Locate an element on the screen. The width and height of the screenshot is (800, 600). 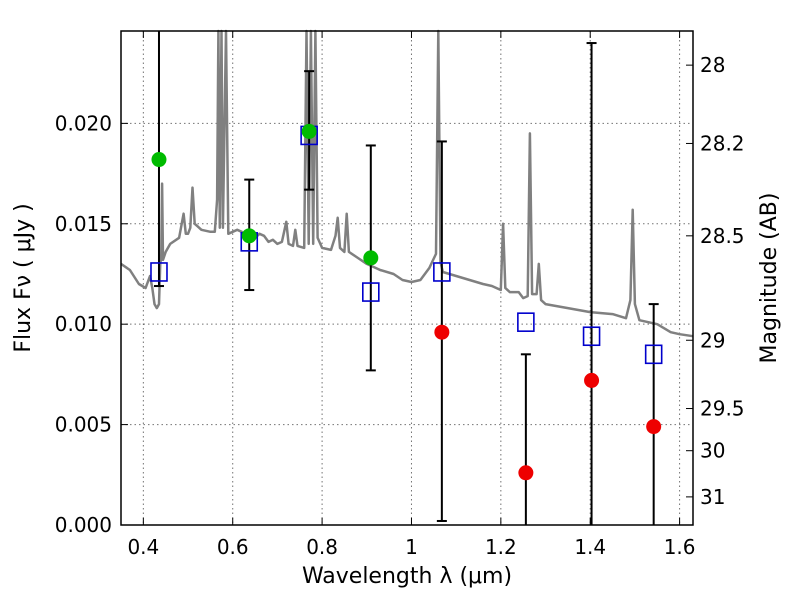
y-tick-label: 0.000 is located at coordinates (83, 525).